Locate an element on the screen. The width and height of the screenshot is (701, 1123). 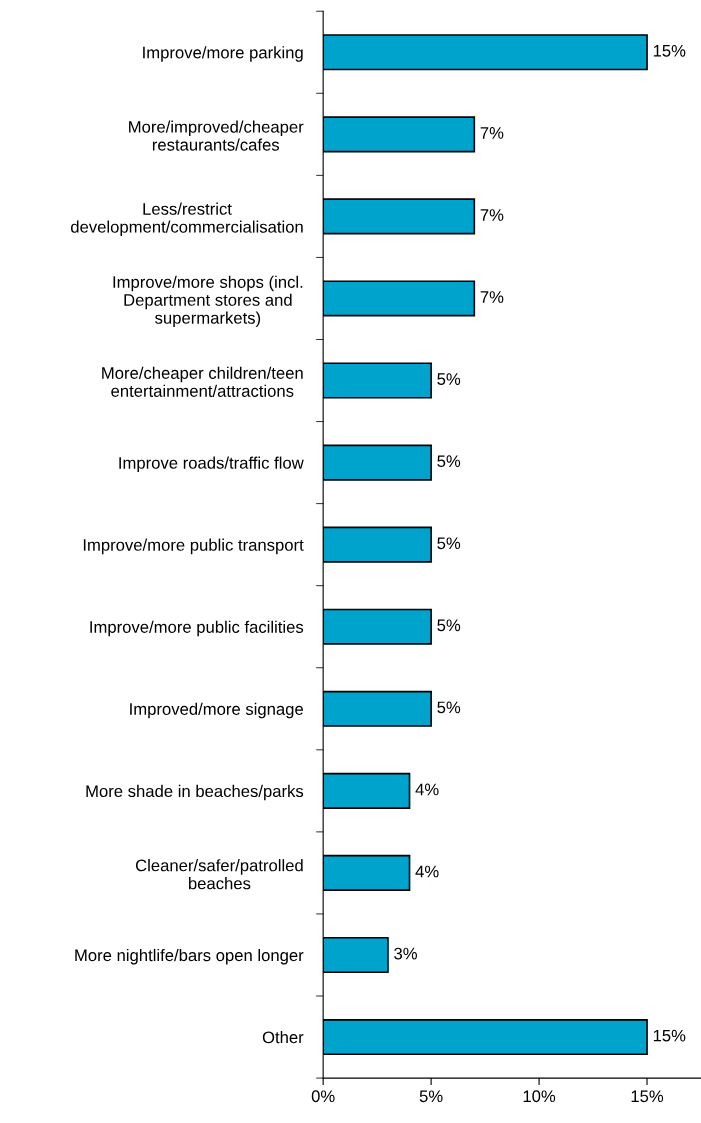
x-tick-label: 5% is located at coordinates (431, 1096).